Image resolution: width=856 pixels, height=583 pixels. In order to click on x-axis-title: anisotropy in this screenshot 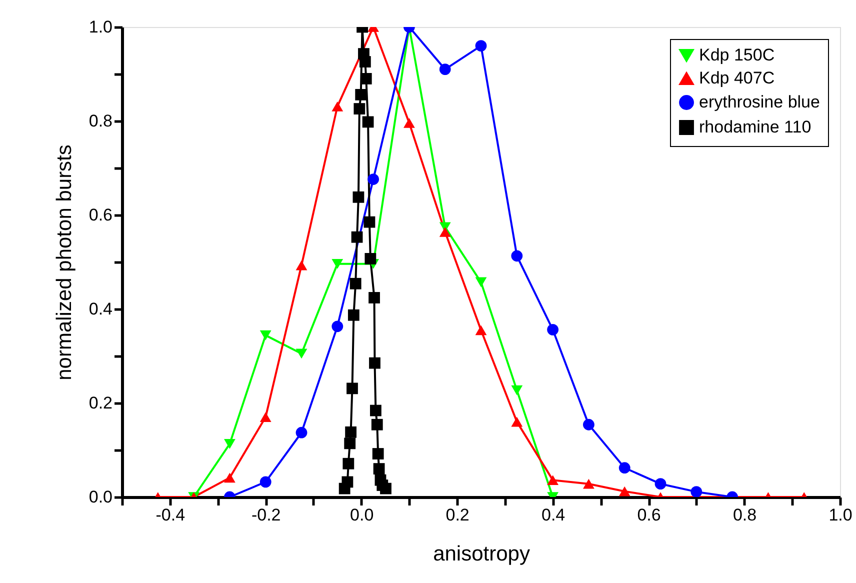, I will do `click(481, 554)`.